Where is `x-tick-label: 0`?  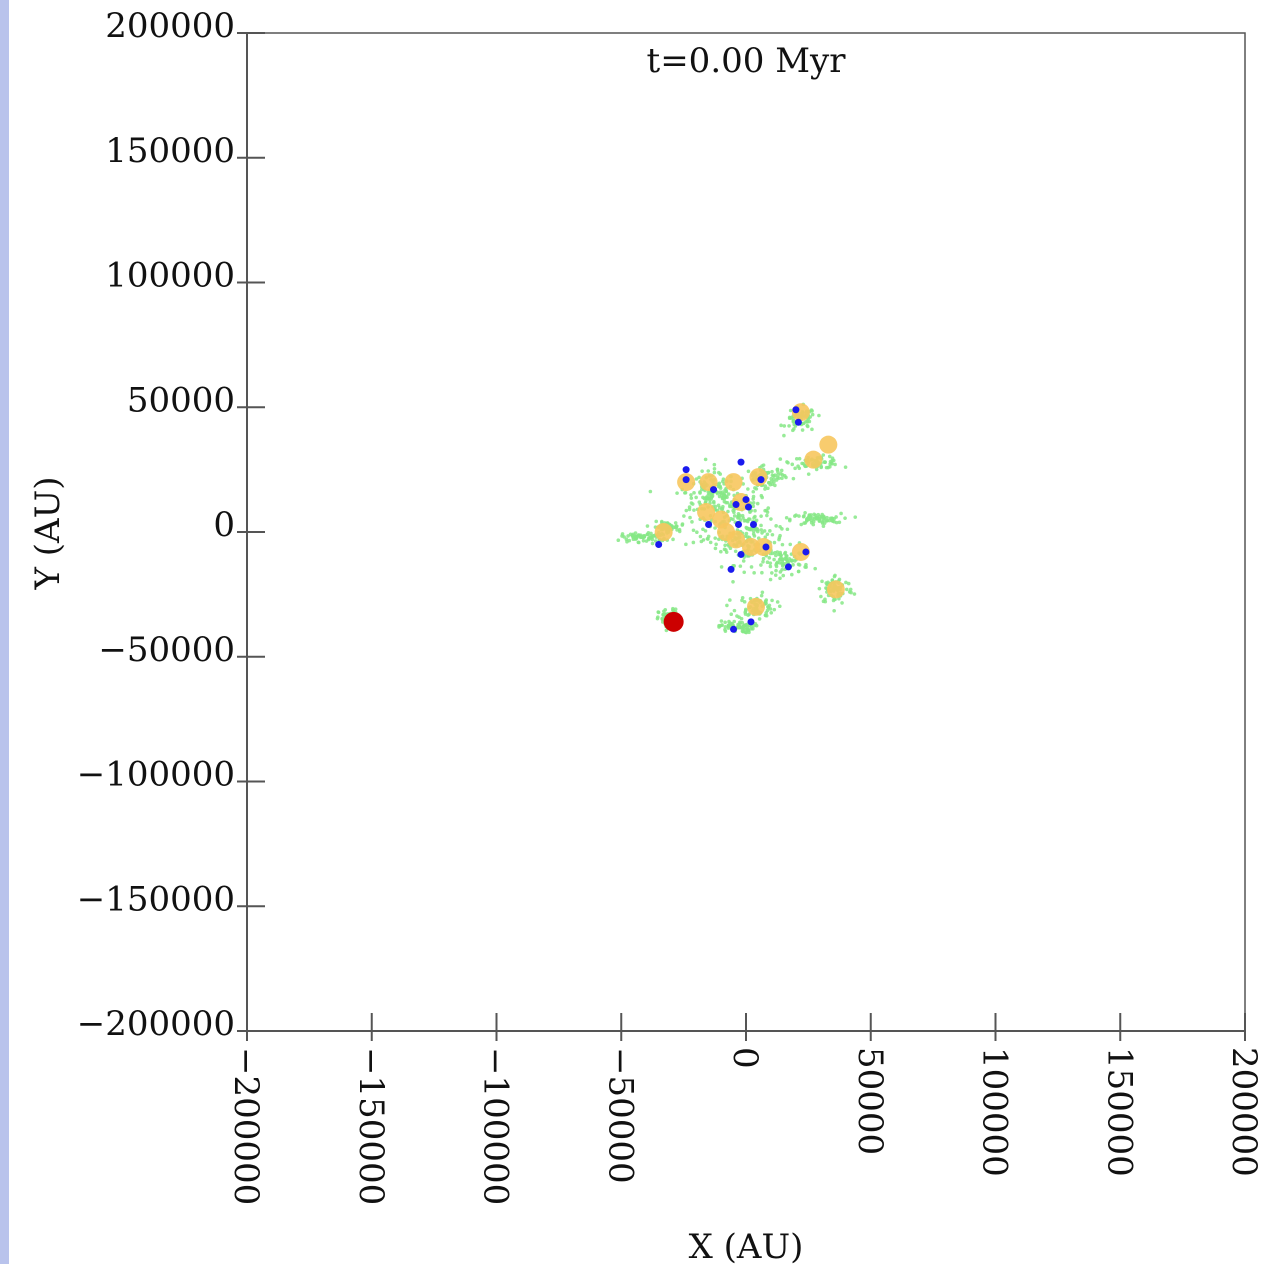
x-tick-label: 0 is located at coordinates (745, 1058).